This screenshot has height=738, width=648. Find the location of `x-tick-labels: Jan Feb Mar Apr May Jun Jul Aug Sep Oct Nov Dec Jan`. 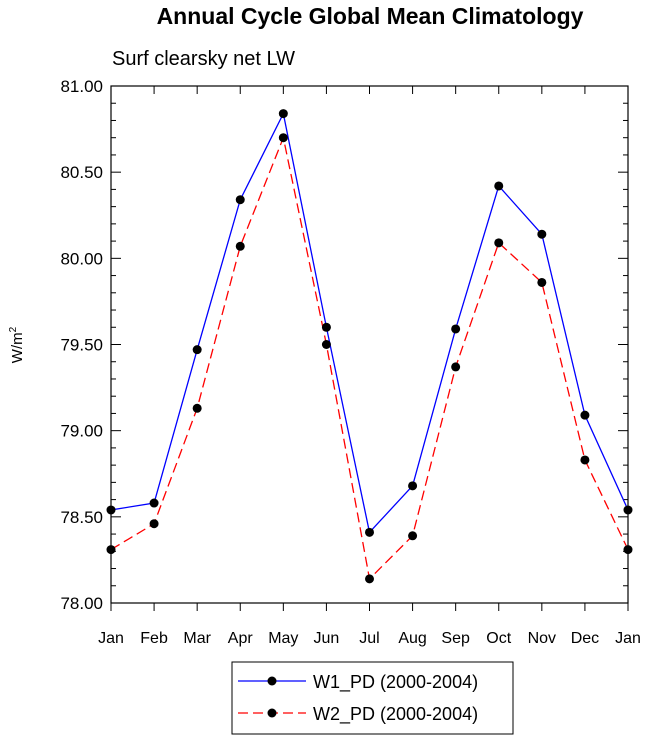

x-tick-labels: Jan Feb Mar Apr May Jun Jul Aug Sep Oct Nov Dec Jan is located at coordinates (369, 638).